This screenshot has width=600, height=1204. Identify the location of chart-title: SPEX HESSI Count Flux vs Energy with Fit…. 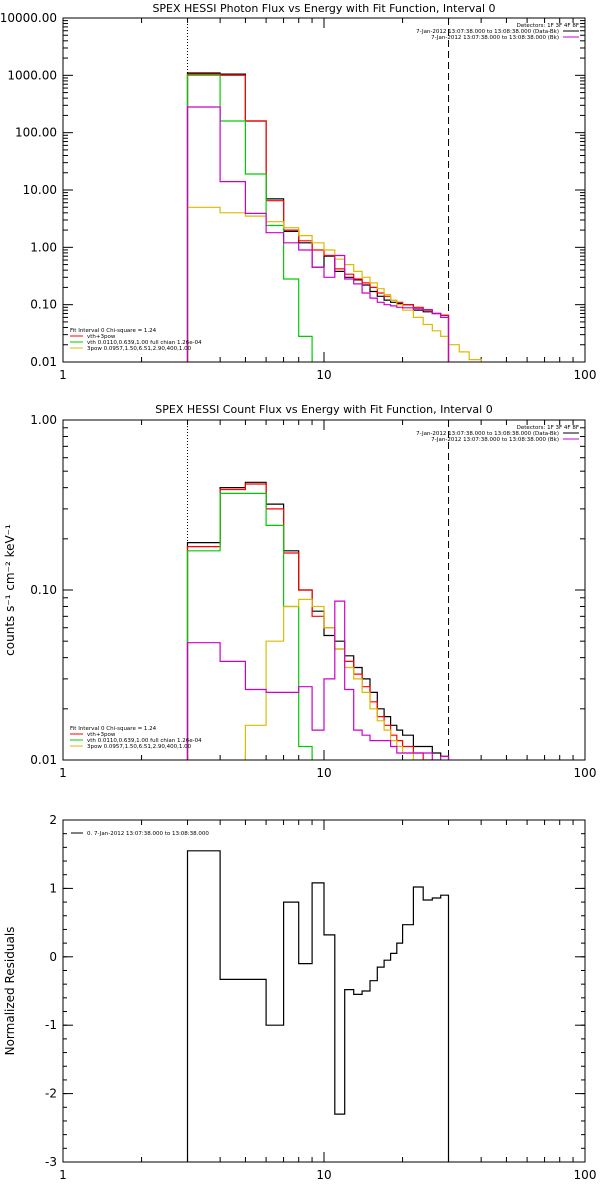
(323, 409).